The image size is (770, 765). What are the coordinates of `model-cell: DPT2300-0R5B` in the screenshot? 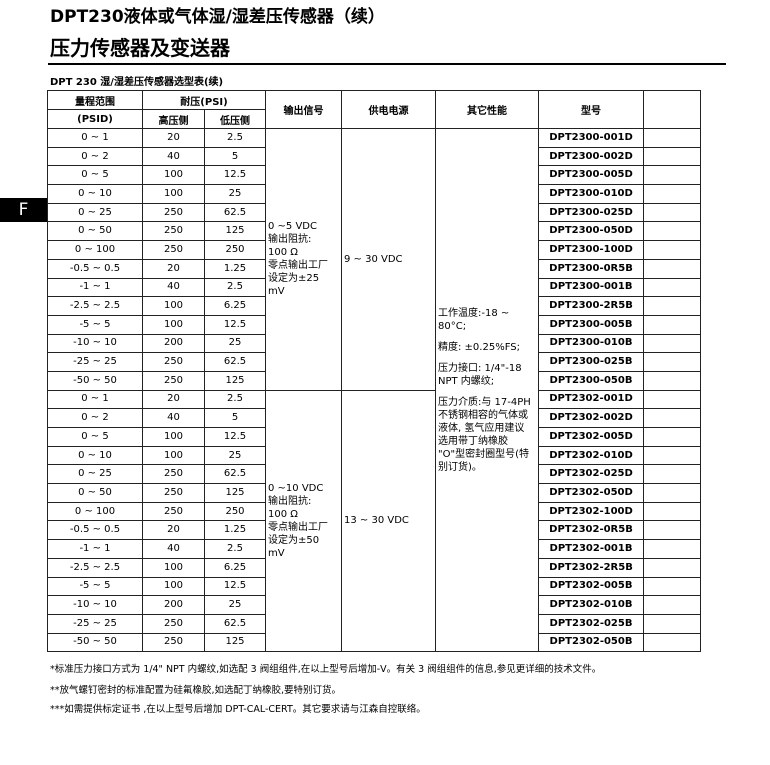 It's located at (591, 268).